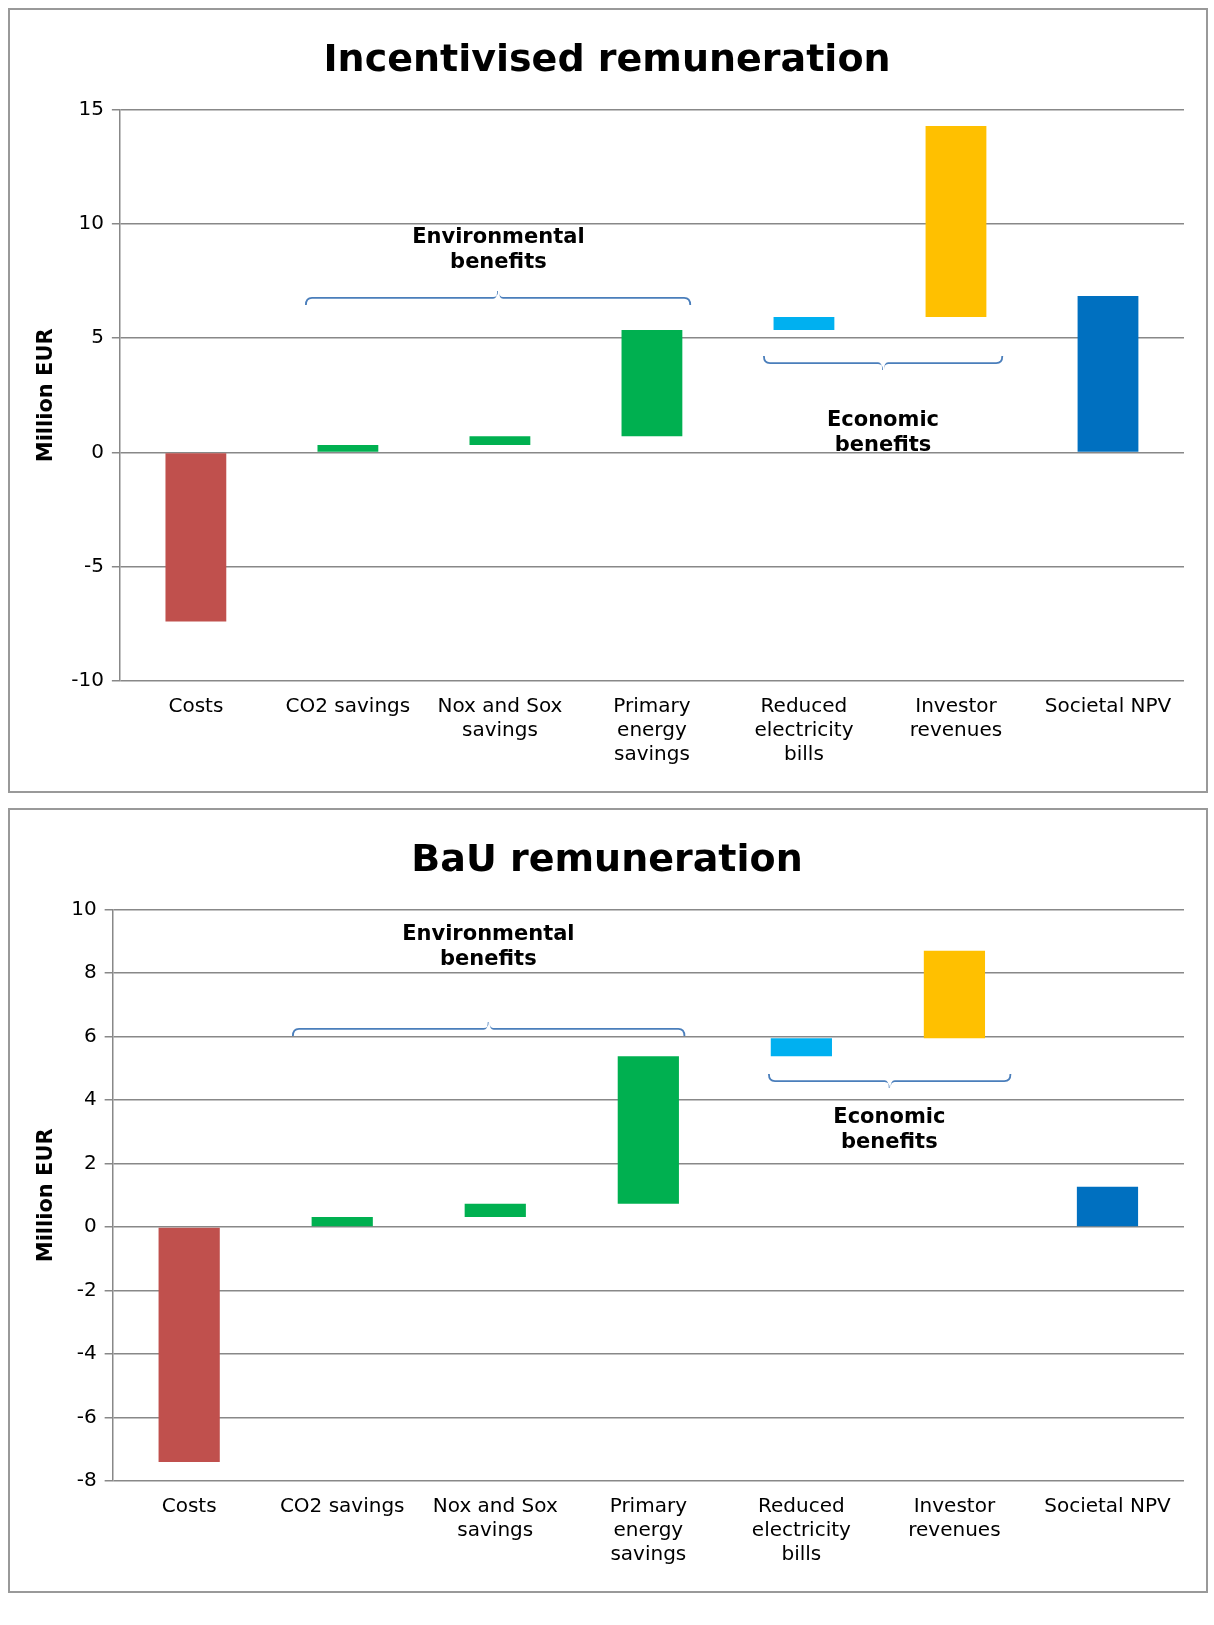 This screenshot has width=1214, height=1625. I want to click on y-tick-label: 15, so click(91, 107).